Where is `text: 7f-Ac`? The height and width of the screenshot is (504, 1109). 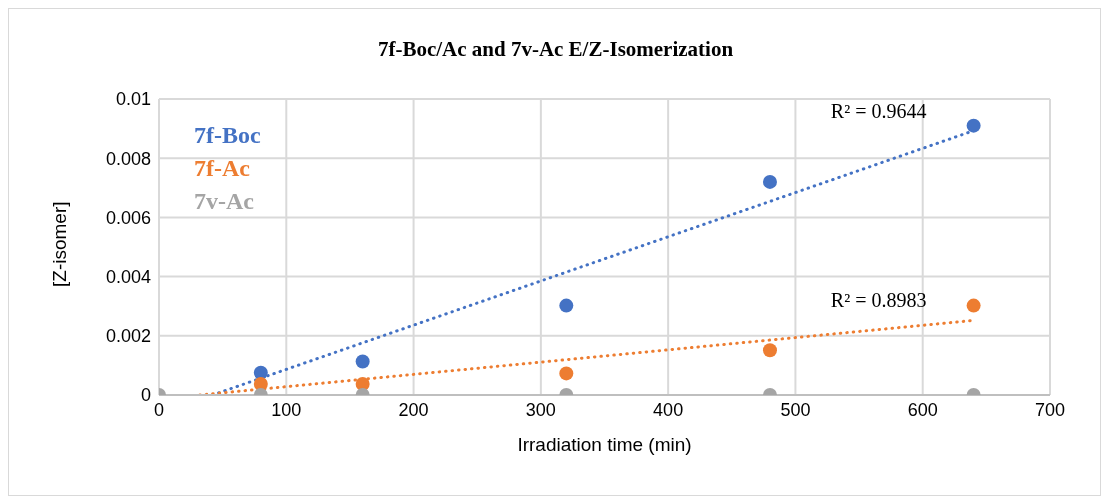
text: 7f-Ac is located at coordinates (222, 168).